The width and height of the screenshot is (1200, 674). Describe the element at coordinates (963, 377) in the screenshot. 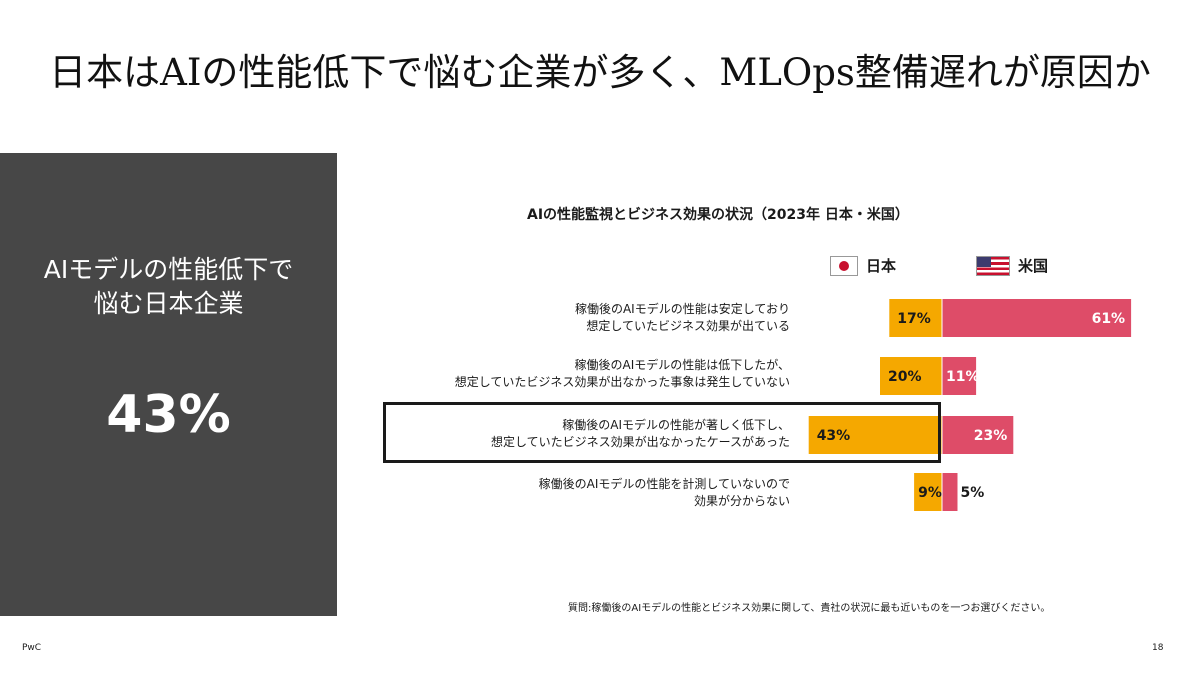

I see `data-label-usa: 11%` at that location.